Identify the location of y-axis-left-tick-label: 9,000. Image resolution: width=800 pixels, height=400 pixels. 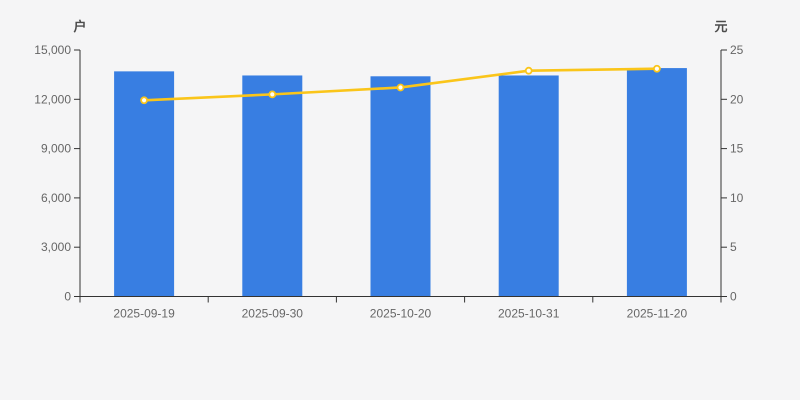
(56, 149).